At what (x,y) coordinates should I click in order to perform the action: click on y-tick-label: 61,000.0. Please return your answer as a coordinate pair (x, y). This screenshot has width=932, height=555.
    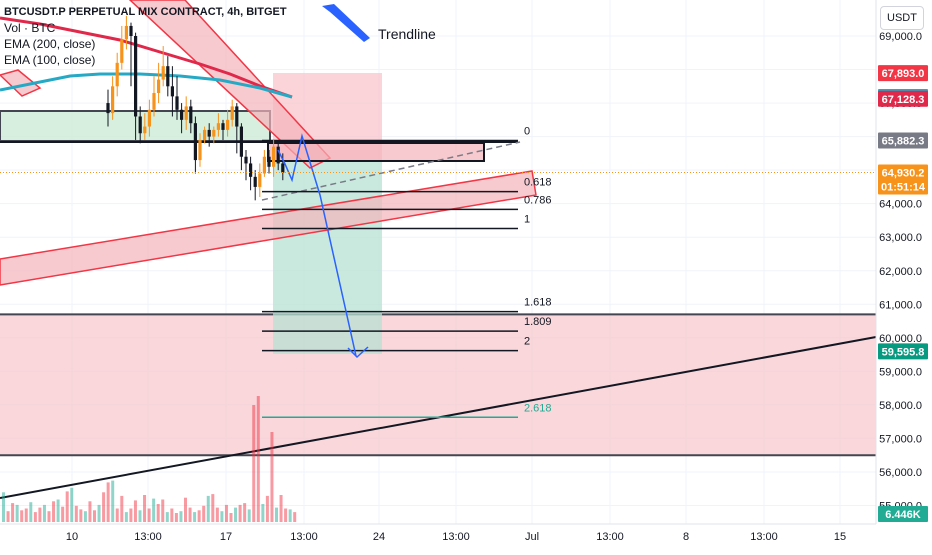
    Looking at the image, I should click on (900, 305).